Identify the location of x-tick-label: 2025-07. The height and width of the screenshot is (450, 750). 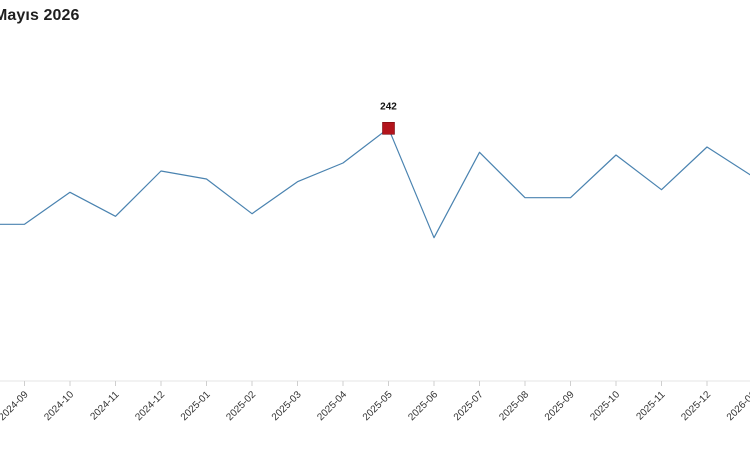
(469, 406).